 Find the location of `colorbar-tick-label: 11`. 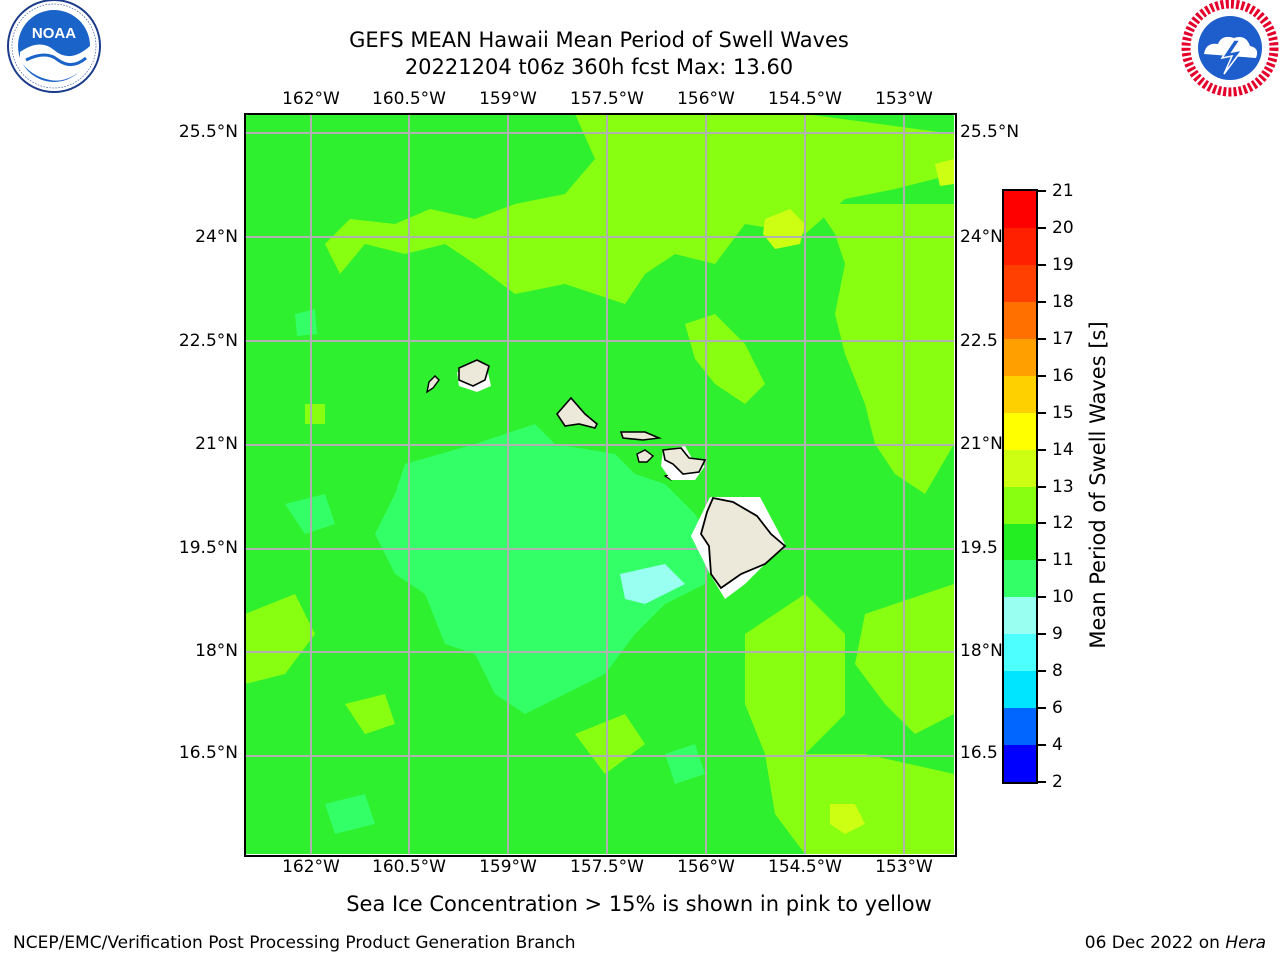

colorbar-tick-label: 11 is located at coordinates (1063, 560).